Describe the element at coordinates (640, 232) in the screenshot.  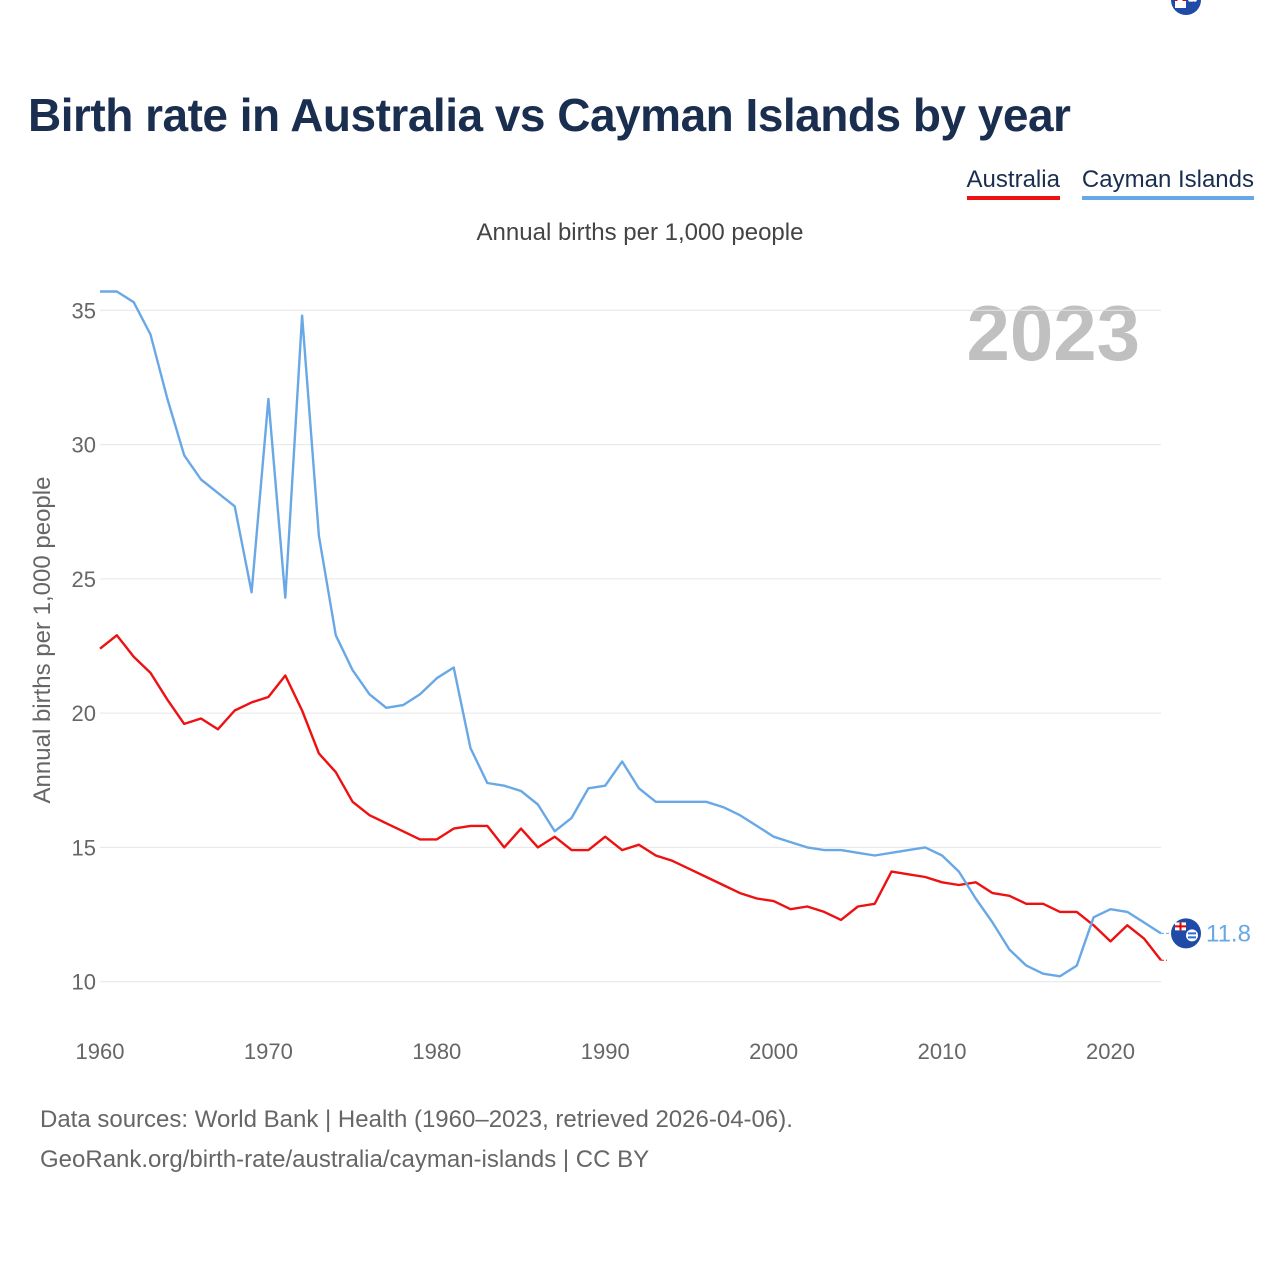
I see `chart-subtitle: Annual births per 1,000 people` at that location.